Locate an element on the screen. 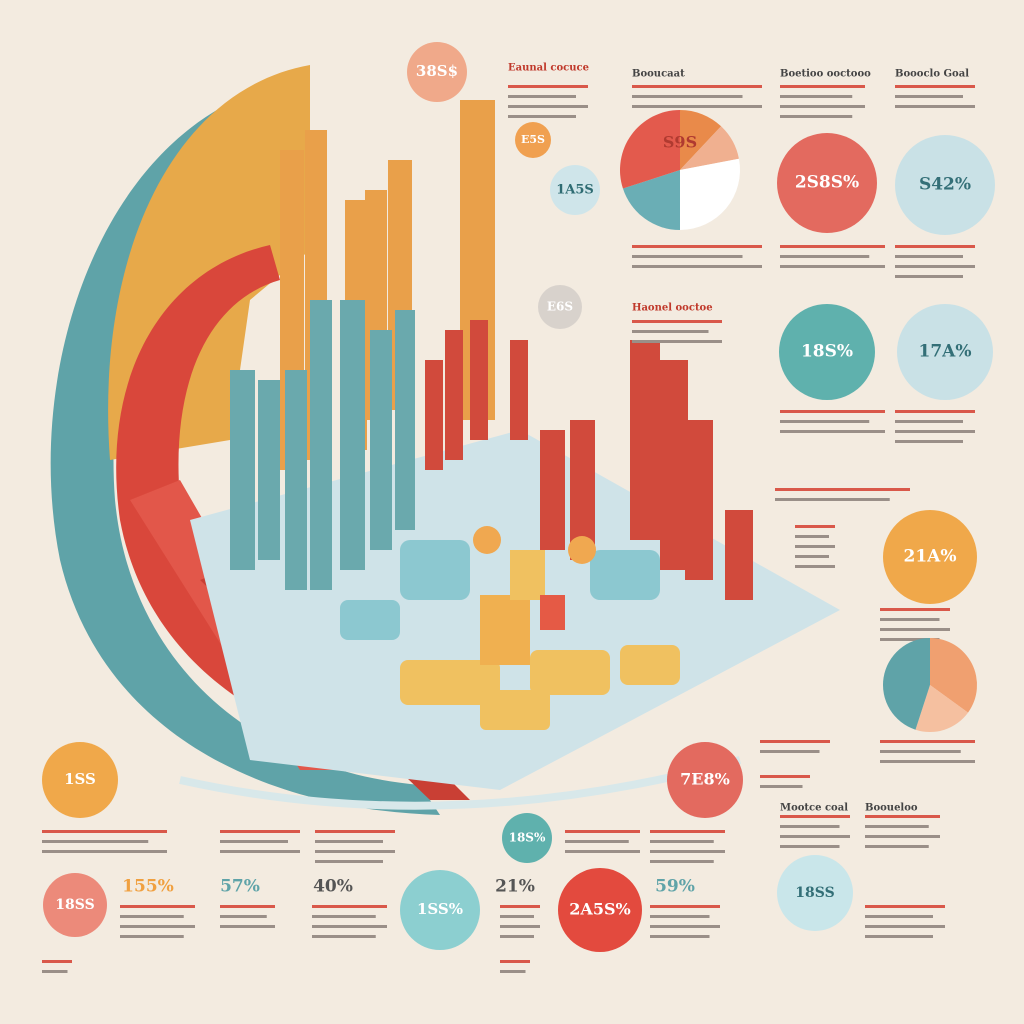 This screenshot has width=1024, height=1024. platform-rim is located at coordinates (460, 783).